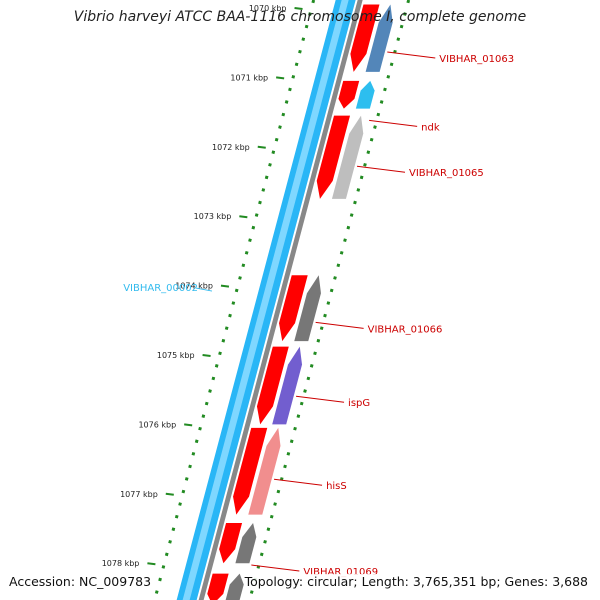 This screenshot has width=600, height=600. Describe the element at coordinates (446, 173) in the screenshot. I see `gene-label: VIBHAR_01065` at that location.